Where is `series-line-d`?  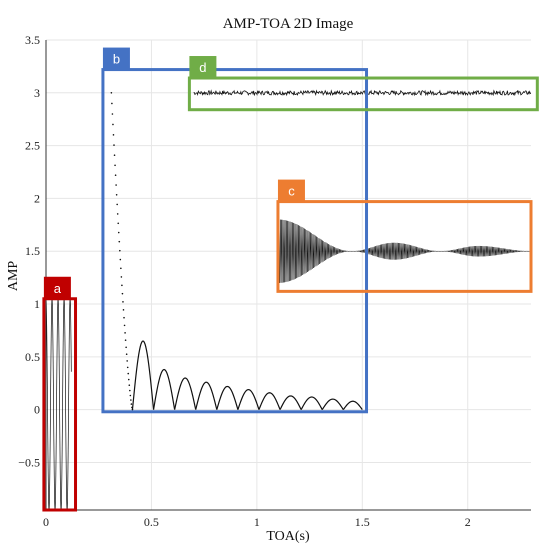 series-line-d is located at coordinates (362, 93).